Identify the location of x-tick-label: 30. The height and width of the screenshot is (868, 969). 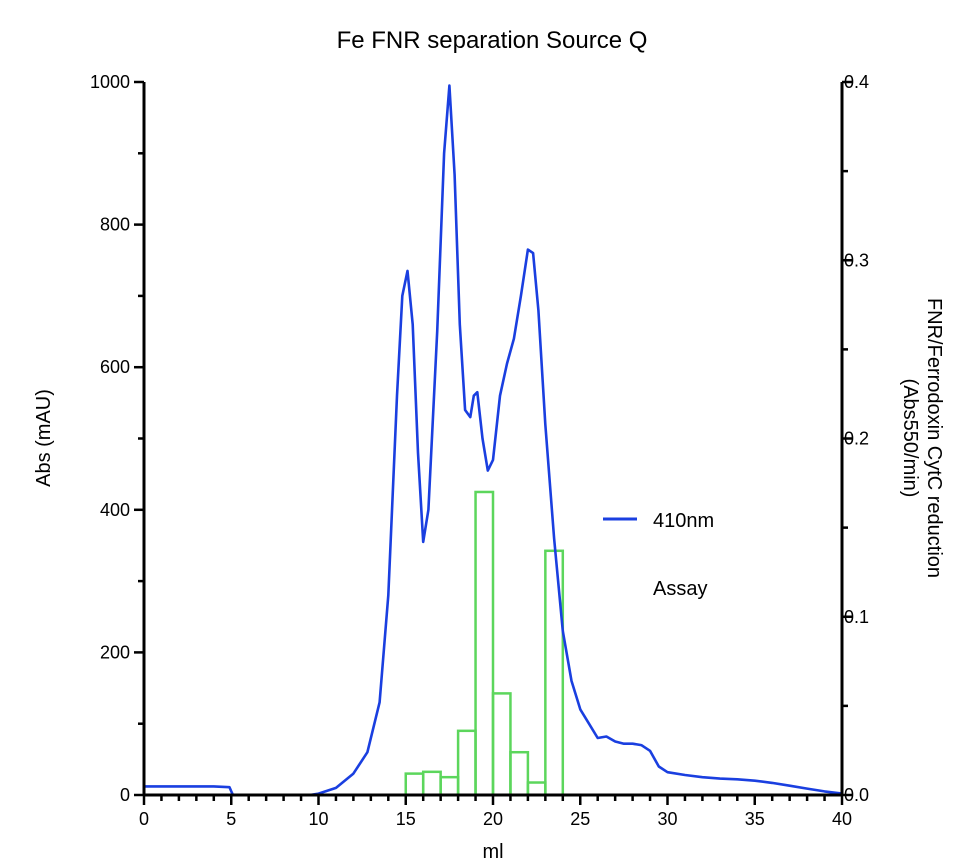
(667, 819).